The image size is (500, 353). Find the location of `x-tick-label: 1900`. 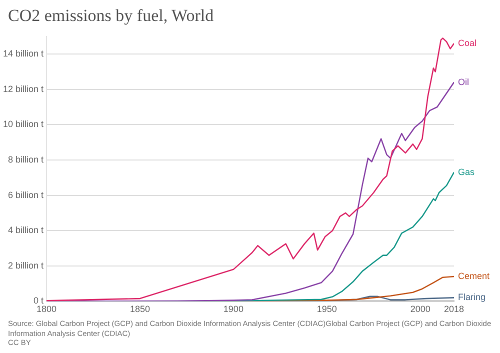

x-tick-label: 1900 is located at coordinates (233, 309).